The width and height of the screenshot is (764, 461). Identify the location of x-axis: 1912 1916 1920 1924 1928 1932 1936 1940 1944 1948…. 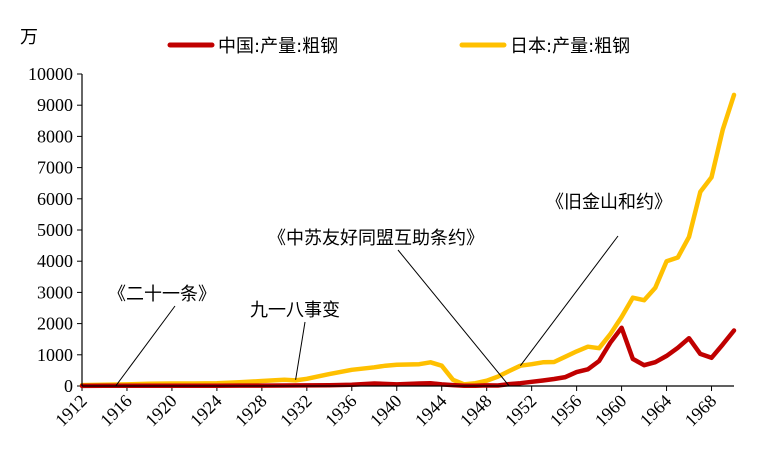
(385, 408).